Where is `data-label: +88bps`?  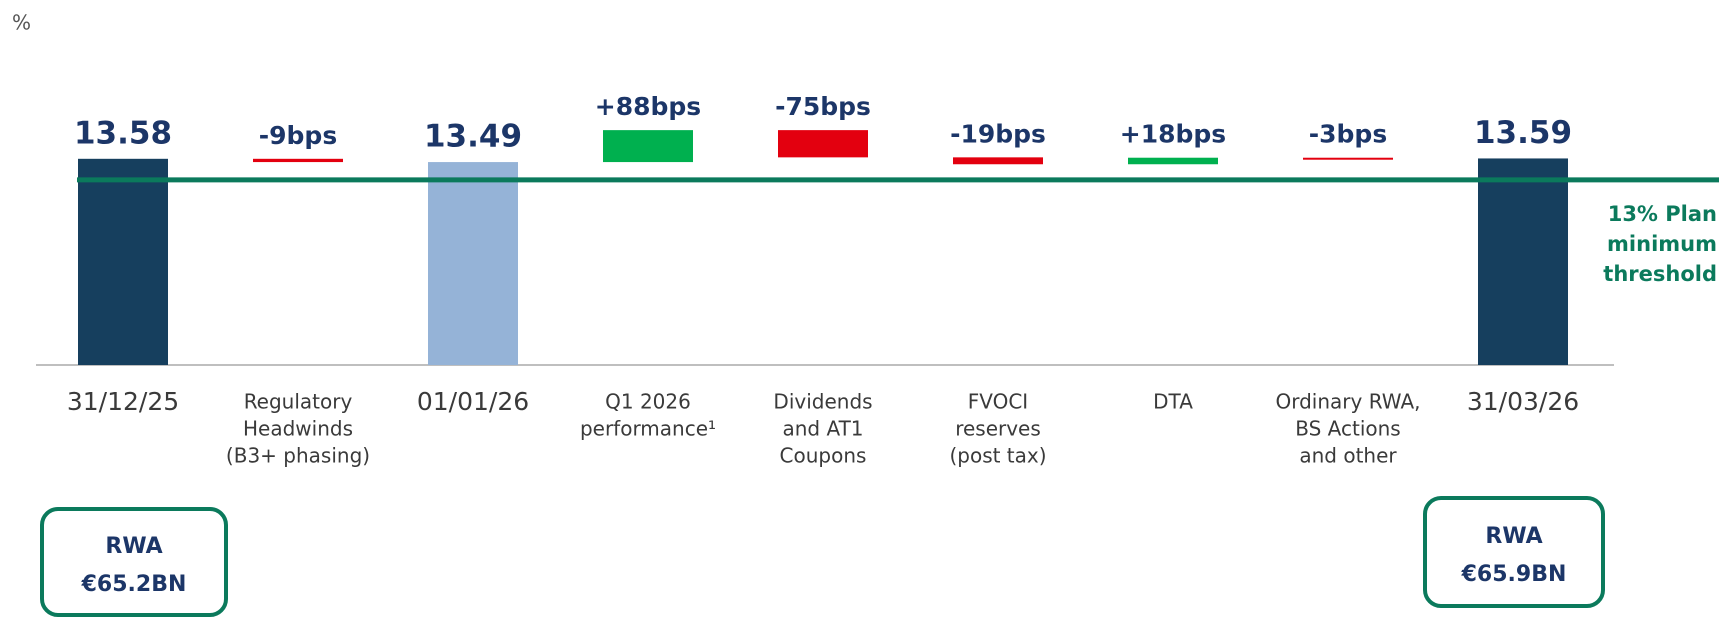
data-label: +88bps is located at coordinates (648, 106).